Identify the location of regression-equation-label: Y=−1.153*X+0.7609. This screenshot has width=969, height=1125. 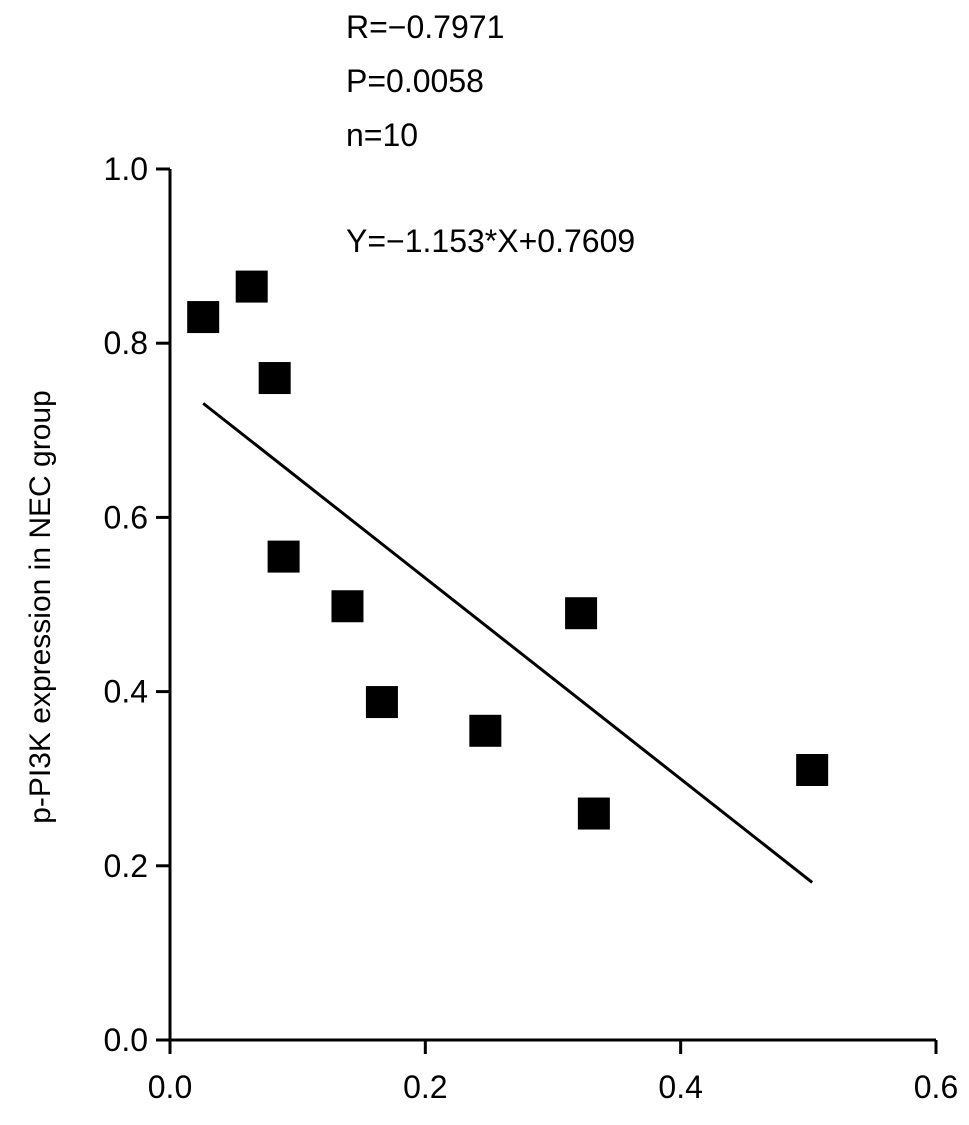
(490, 241).